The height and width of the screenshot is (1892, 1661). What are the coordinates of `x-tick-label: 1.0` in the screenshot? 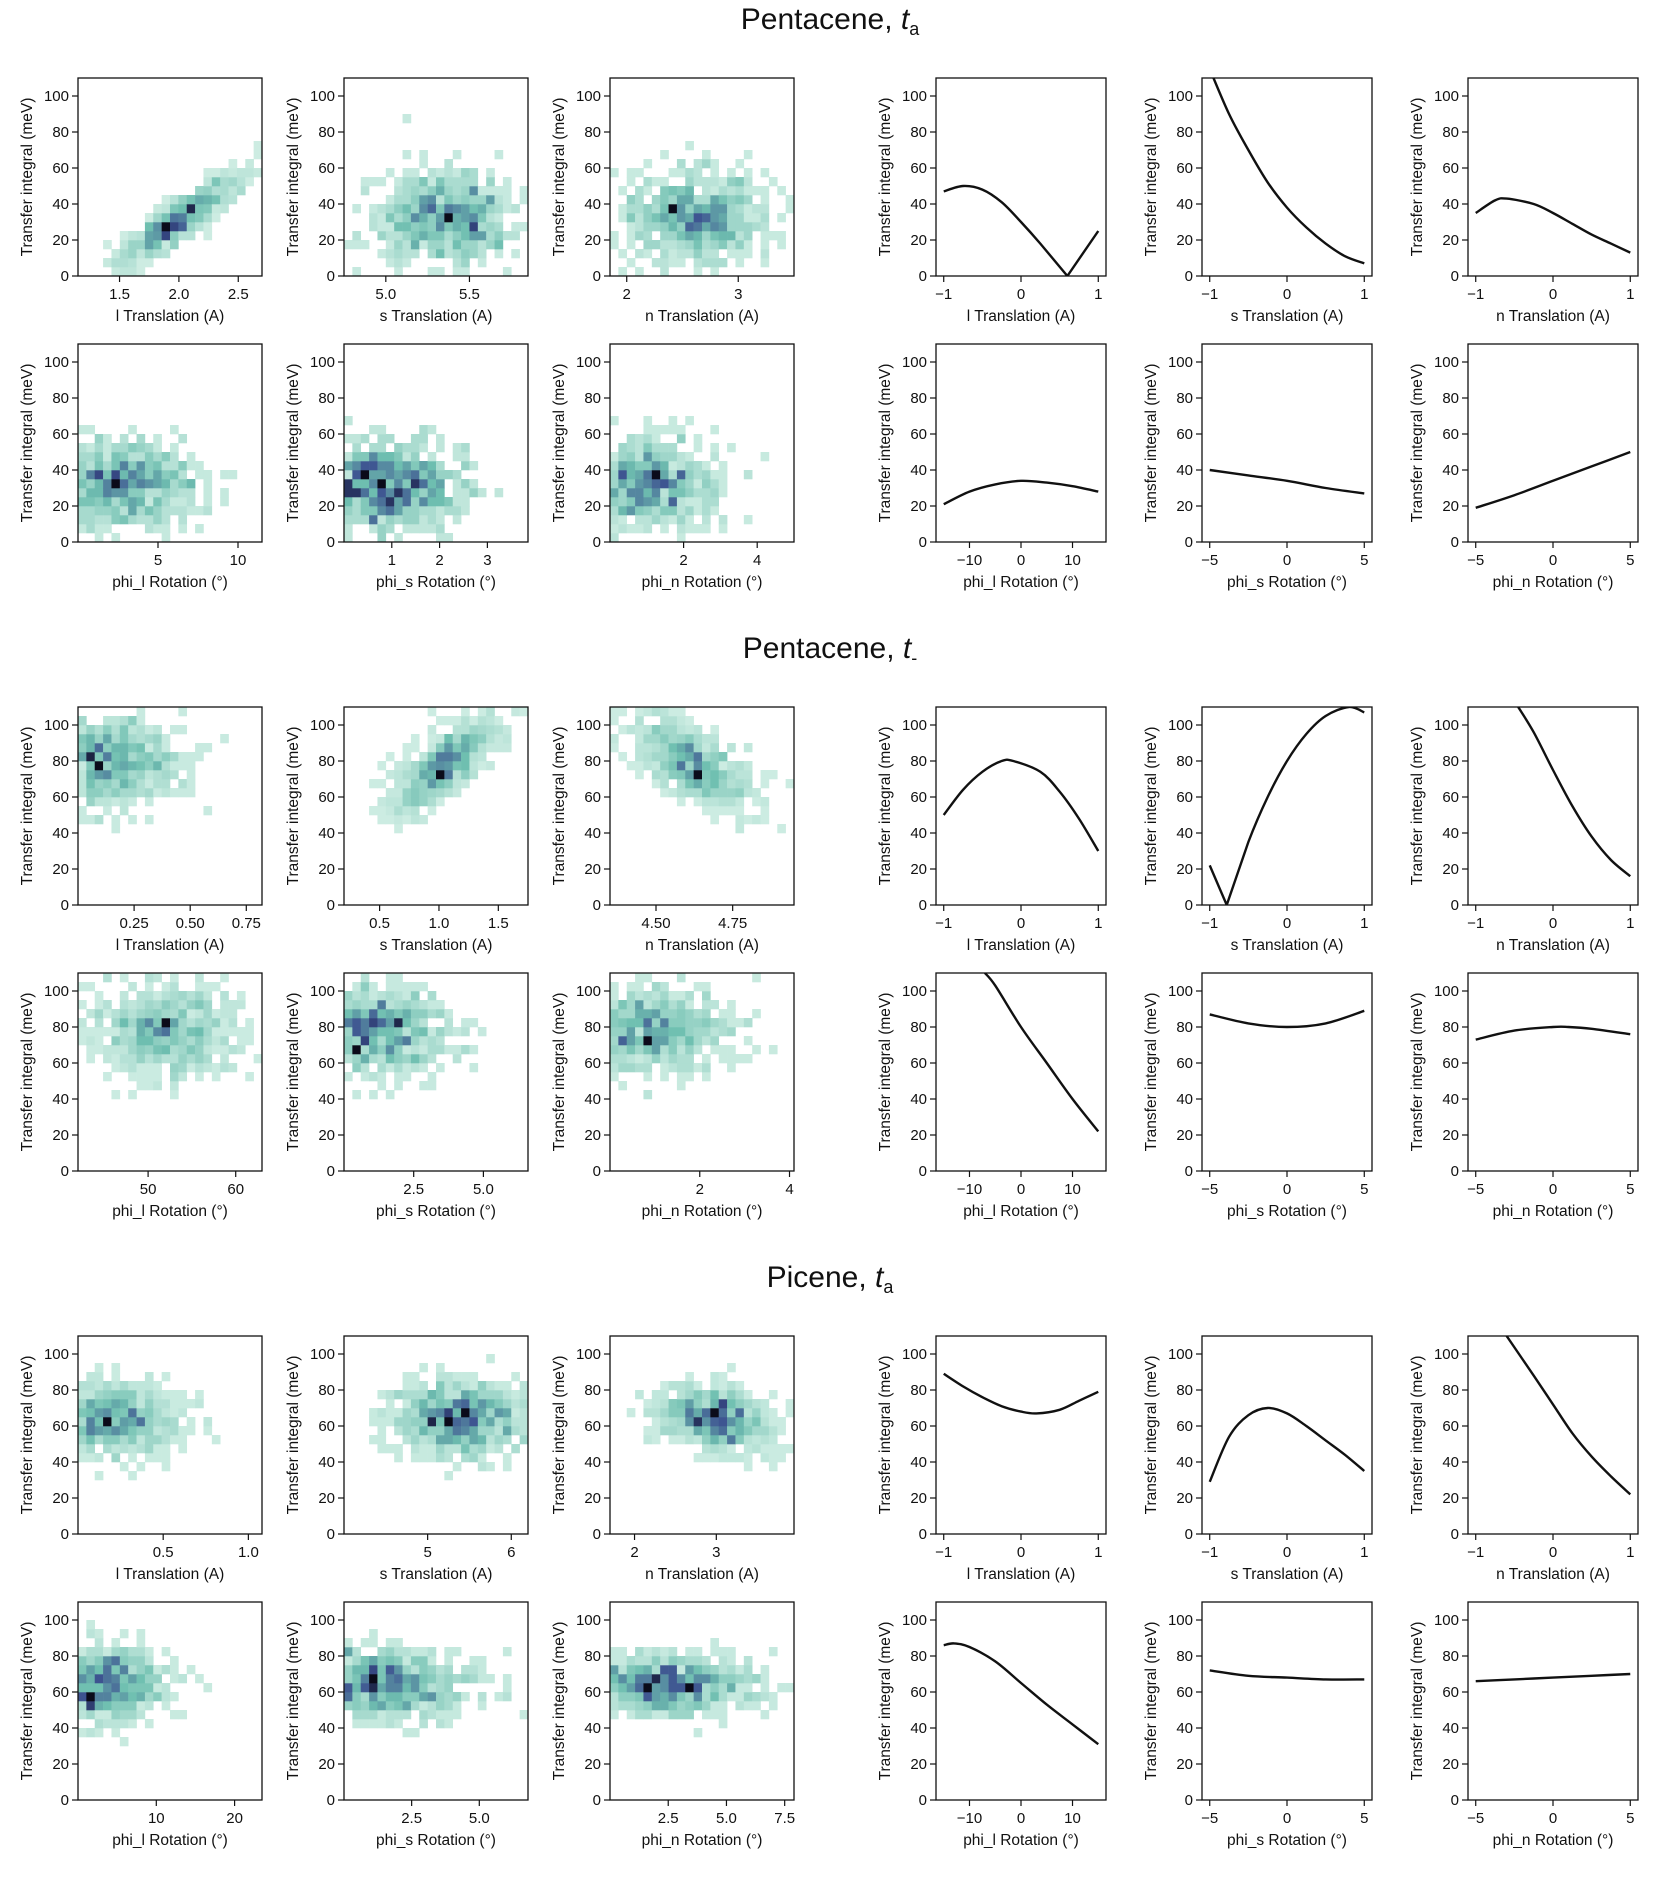 It's located at (439, 923).